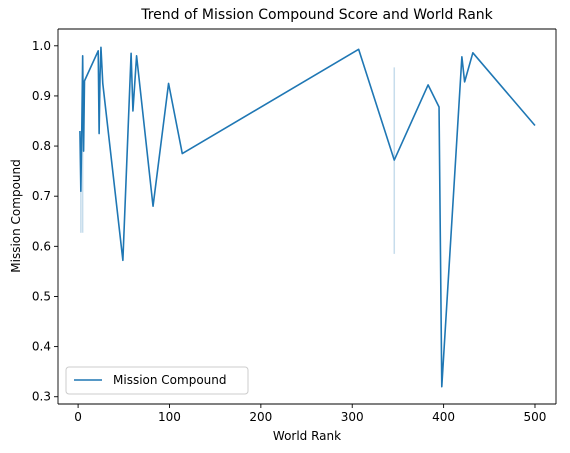 The image size is (570, 453). What do you see at coordinates (260, 417) in the screenshot?
I see `x-tick-label: 200` at bounding box center [260, 417].